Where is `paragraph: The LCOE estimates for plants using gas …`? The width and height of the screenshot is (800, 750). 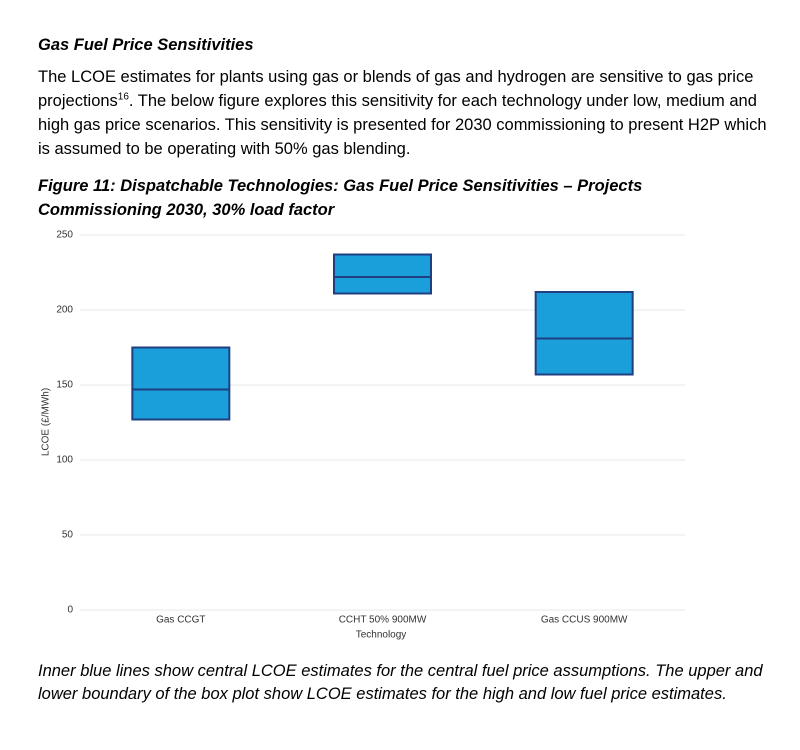 paragraph: The LCOE estimates for plants using gas … is located at coordinates (403, 113).